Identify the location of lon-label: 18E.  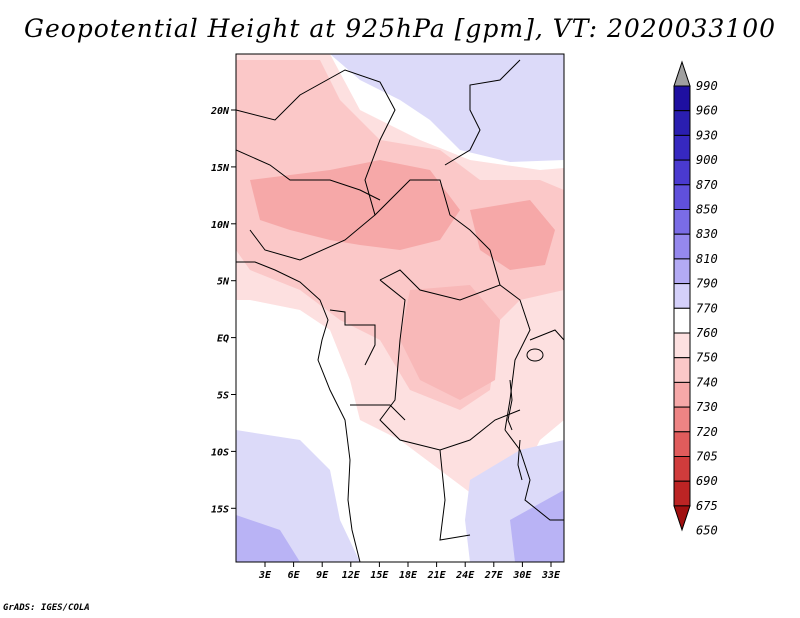
(408, 575).